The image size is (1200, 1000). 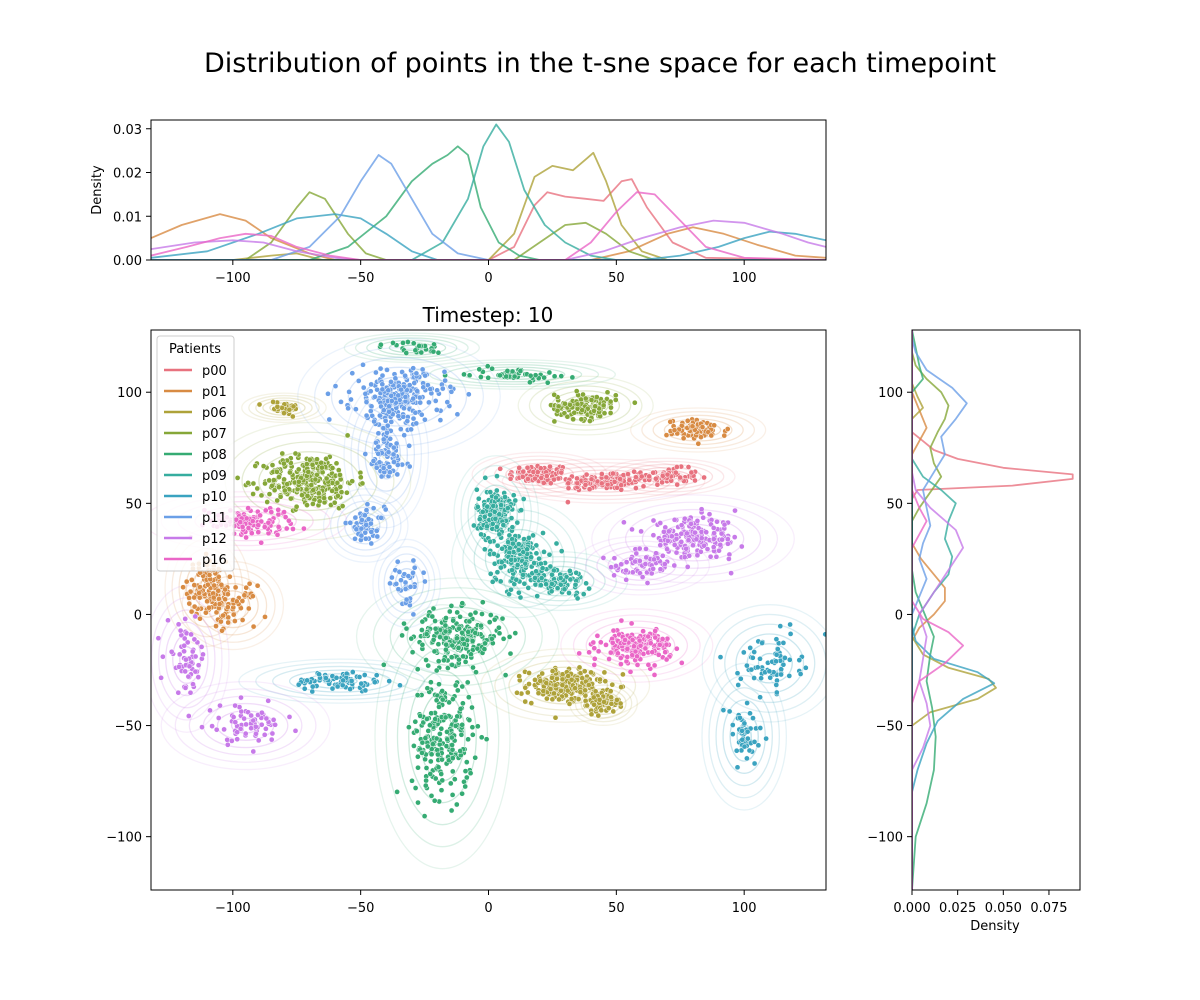 What do you see at coordinates (488, 278) in the screenshot?
I see `top-x-tick-label: 0` at bounding box center [488, 278].